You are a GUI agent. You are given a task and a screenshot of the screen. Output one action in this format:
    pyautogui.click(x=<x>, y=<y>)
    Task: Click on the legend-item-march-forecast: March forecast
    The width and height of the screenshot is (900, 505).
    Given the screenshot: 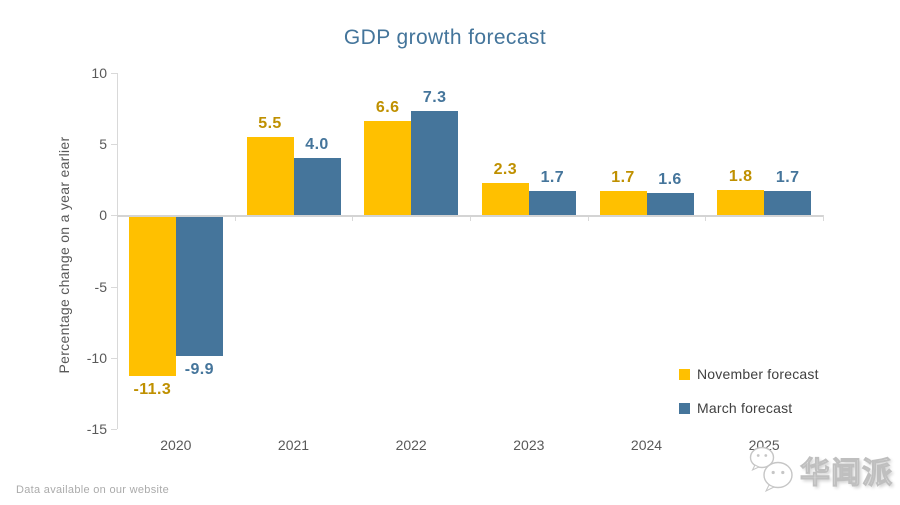 What is the action you would take?
    pyautogui.click(x=749, y=408)
    